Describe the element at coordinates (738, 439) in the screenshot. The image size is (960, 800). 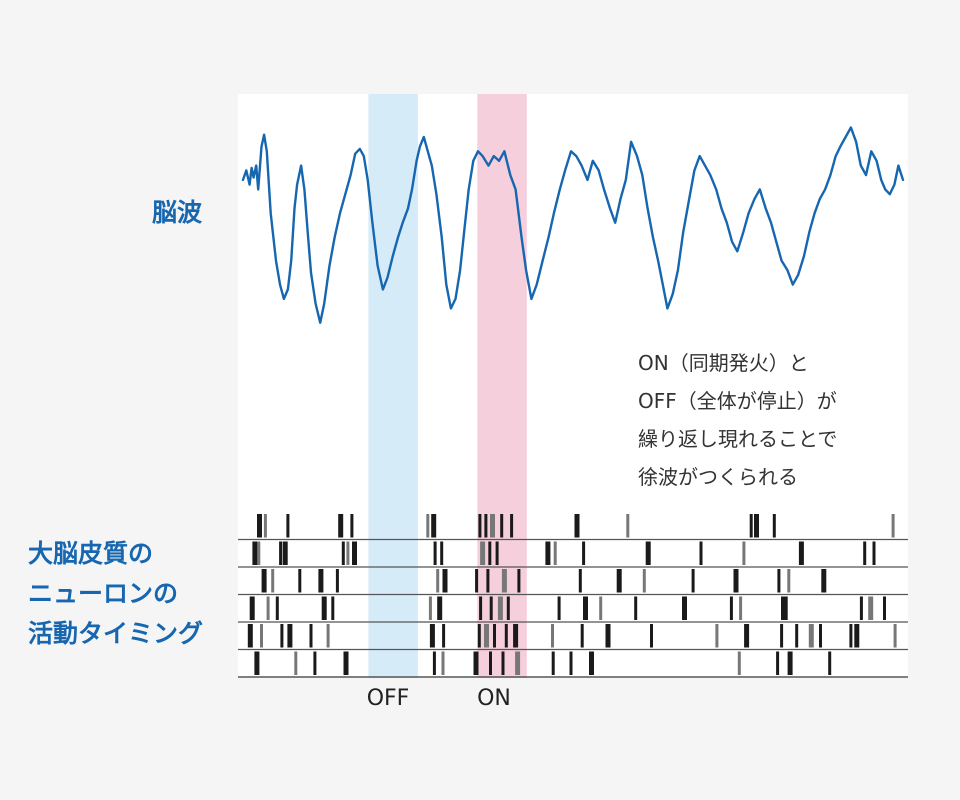
I see `annotation-line-3: 繰り返し現れることで` at that location.